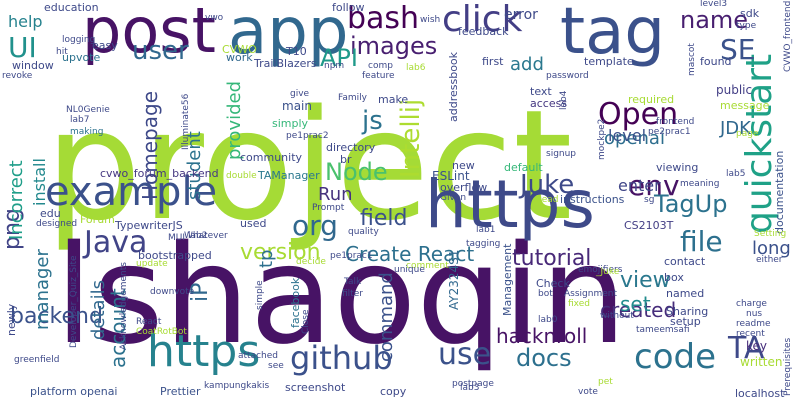 This screenshot has width=800, height=400. What do you see at coordinates (547, 200) in the screenshot?
I see `word-head: head` at bounding box center [547, 200].